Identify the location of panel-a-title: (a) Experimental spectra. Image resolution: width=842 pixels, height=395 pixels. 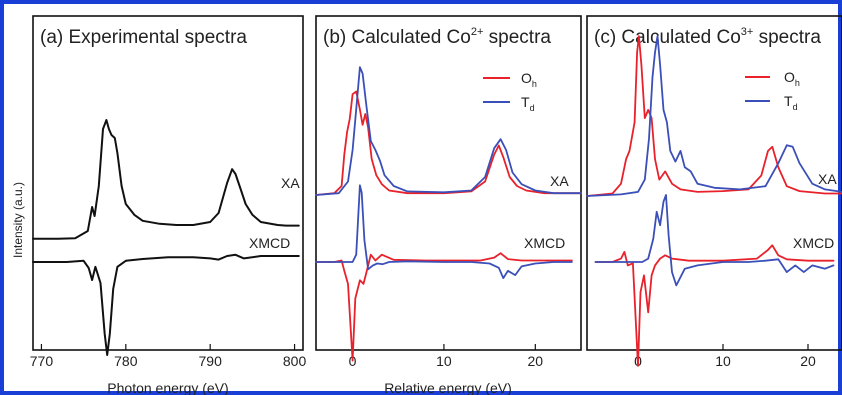
(143, 37).